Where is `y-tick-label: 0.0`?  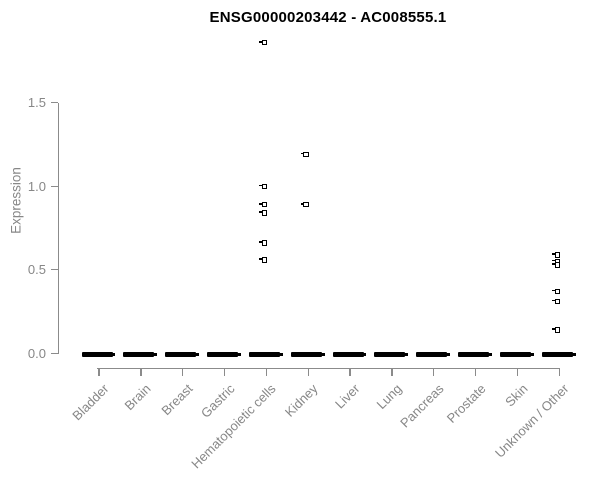 y-tick-label: 0.0 is located at coordinates (36, 353).